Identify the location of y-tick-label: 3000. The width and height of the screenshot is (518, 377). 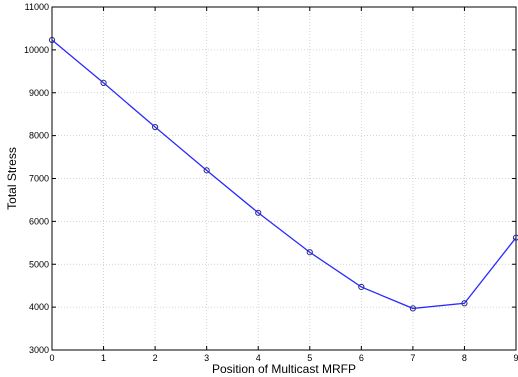
(39, 350).